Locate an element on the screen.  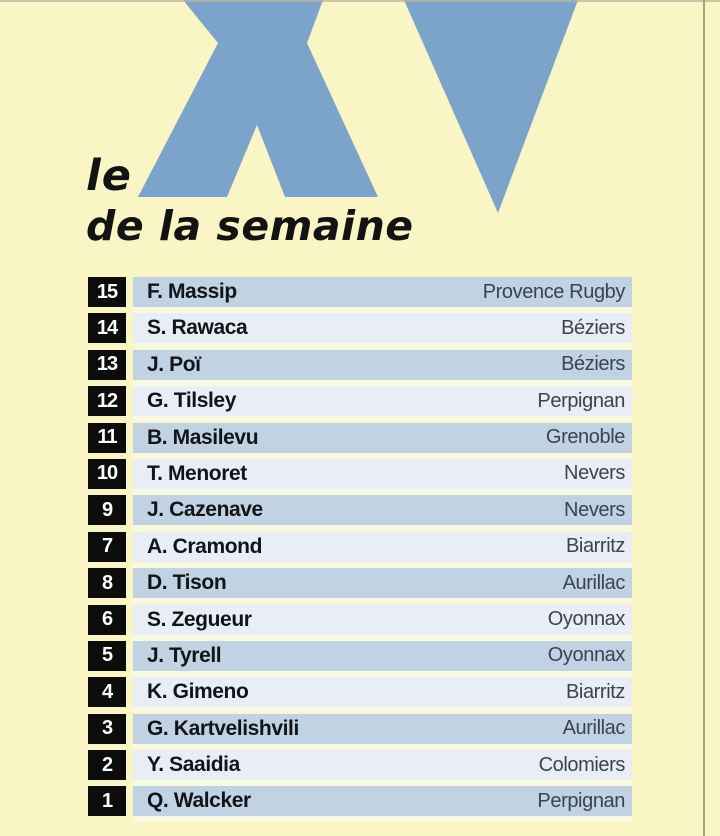
player-row: 15 F. Massip Provence Rugby is located at coordinates (360, 292).